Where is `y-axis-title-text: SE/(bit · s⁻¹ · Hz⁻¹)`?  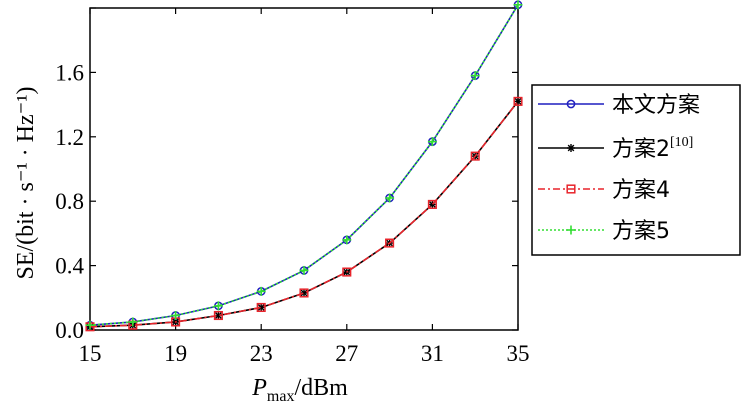
y-axis-title-text: SE/(bit · s⁻¹ · Hz⁻¹) is located at coordinates (26, 182).